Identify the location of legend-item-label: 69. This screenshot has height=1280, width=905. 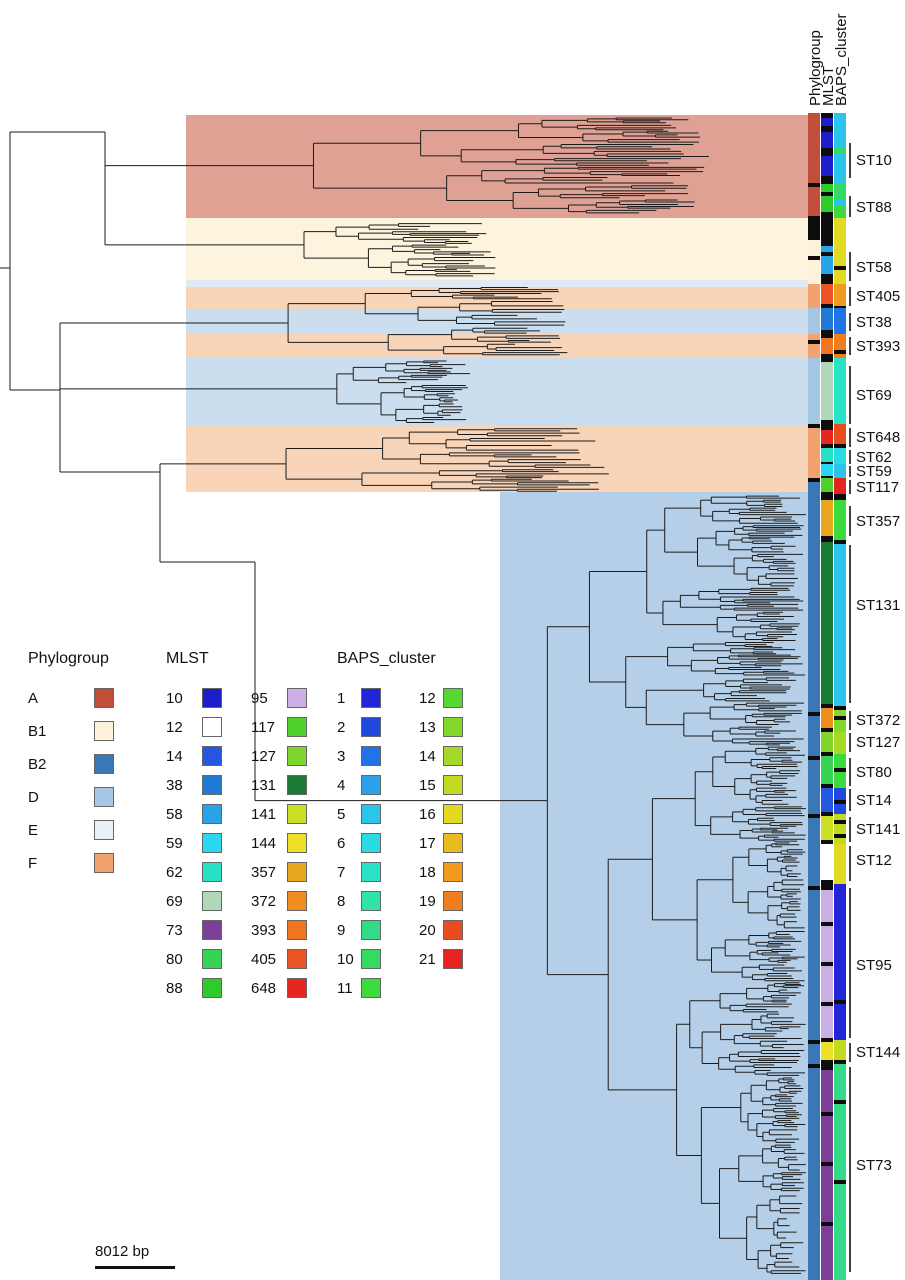
(174, 901).